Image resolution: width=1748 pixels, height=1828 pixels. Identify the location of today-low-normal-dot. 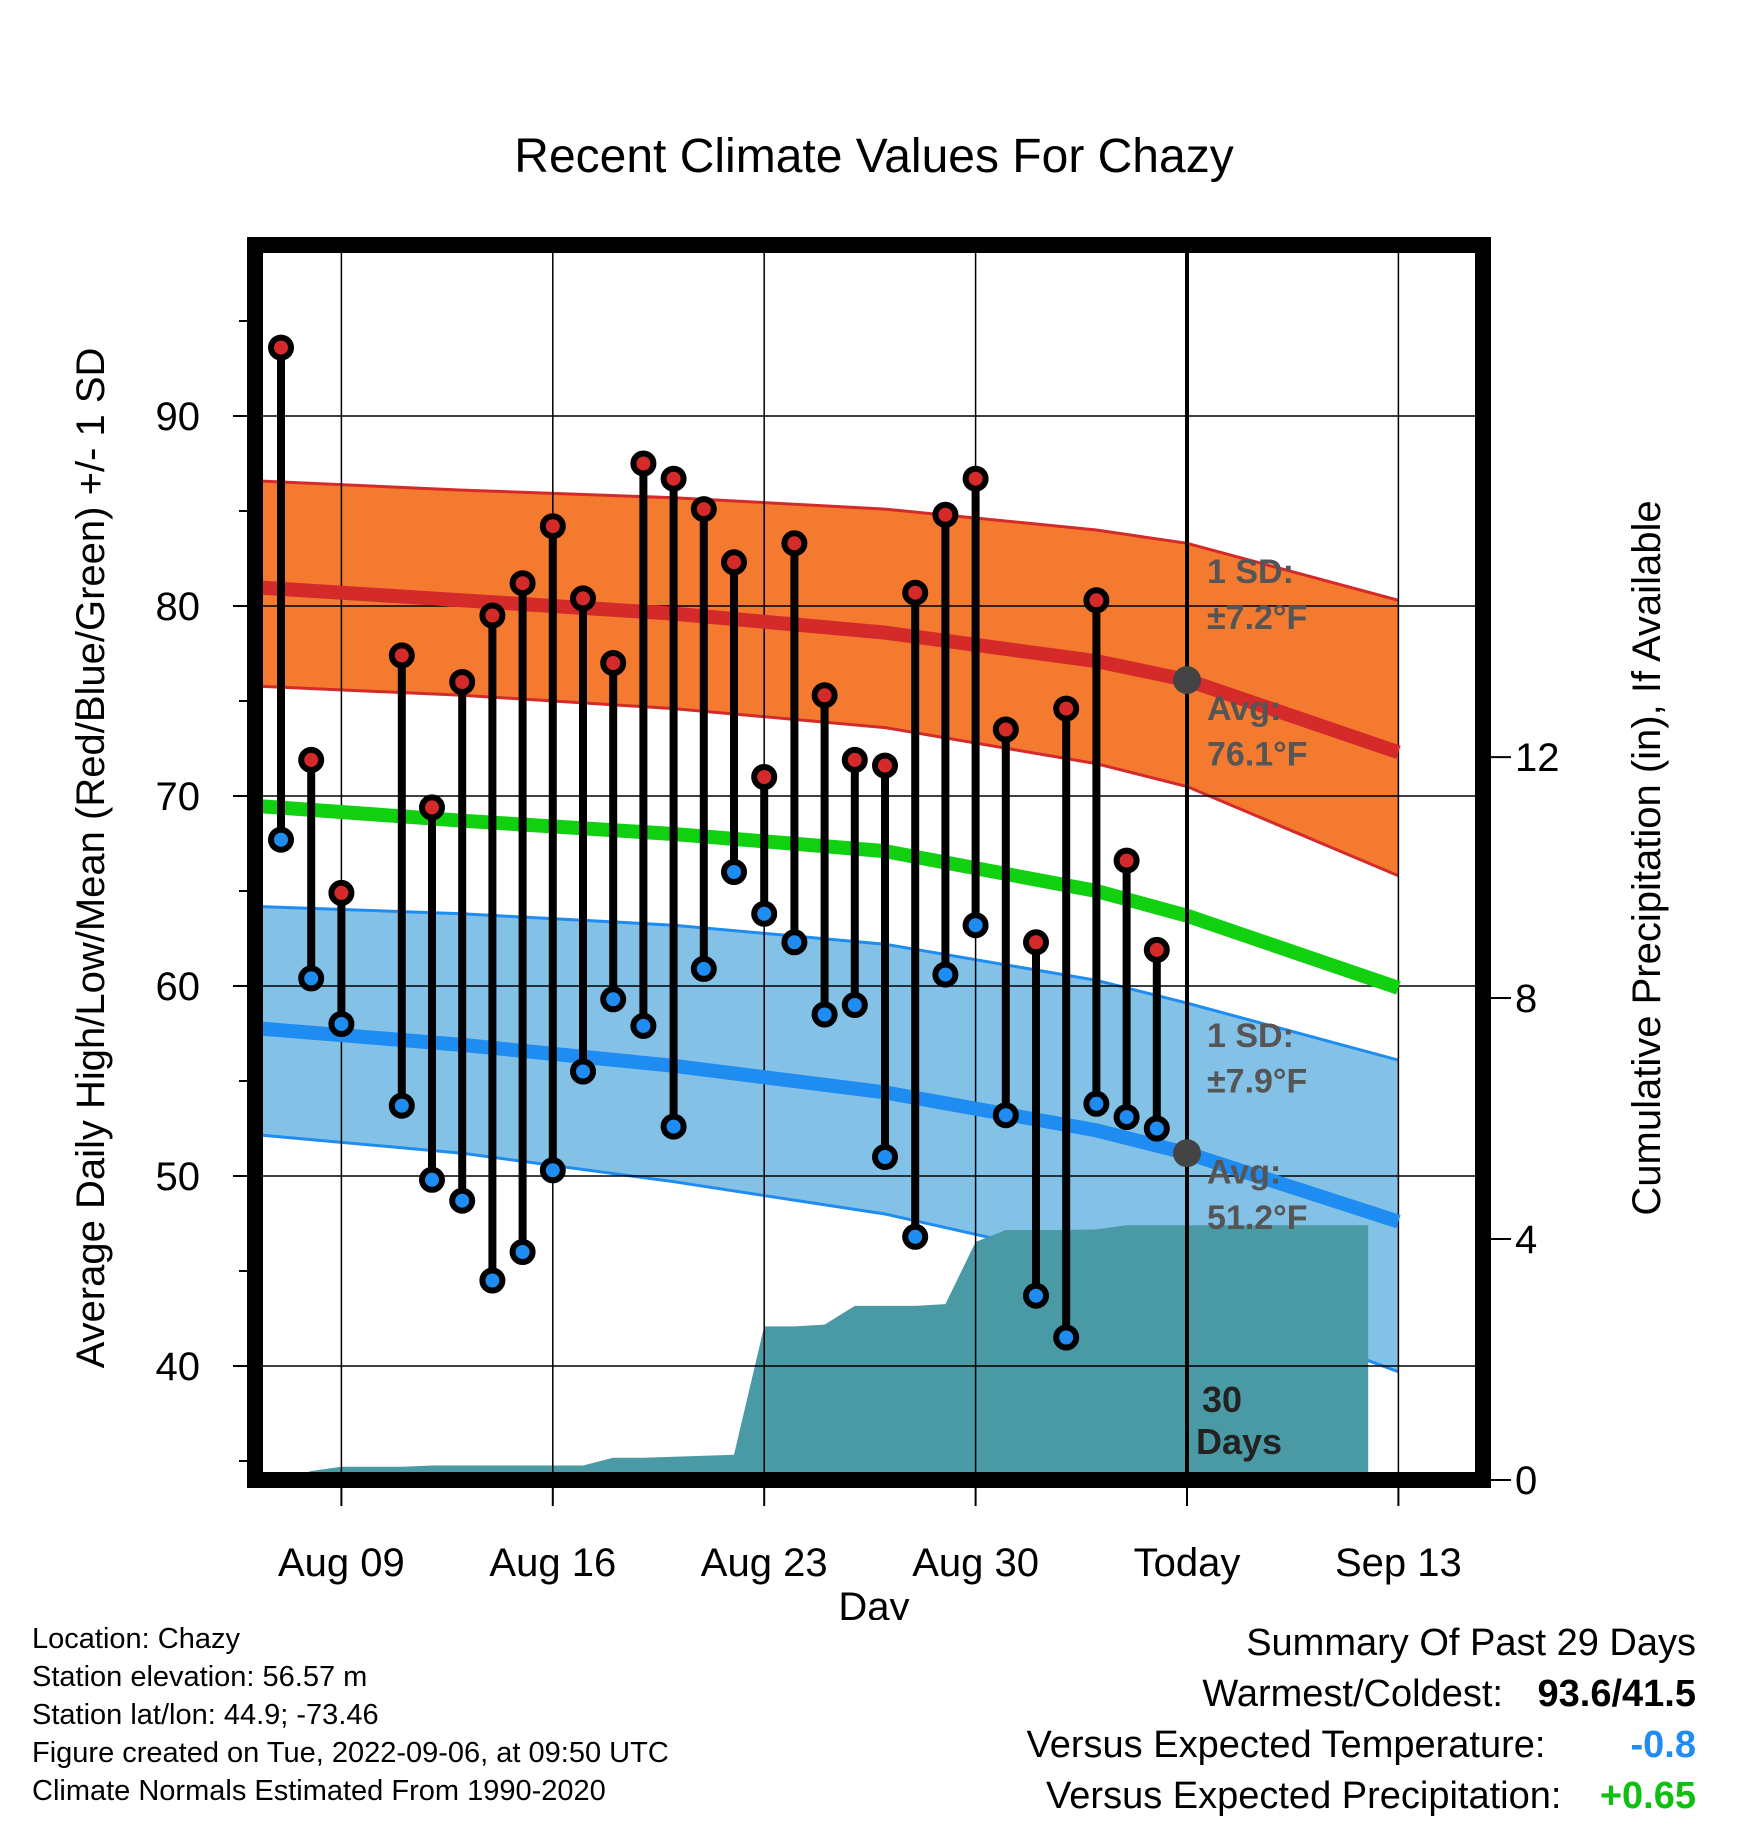
(1187, 1153).